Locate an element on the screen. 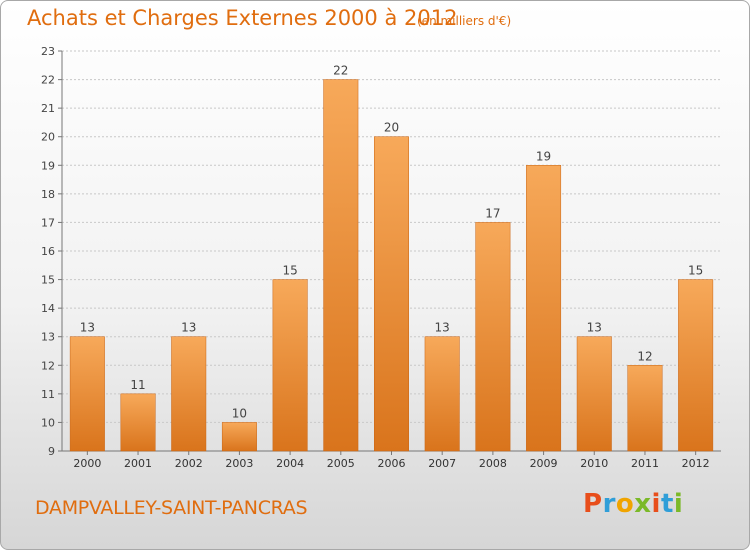 The image size is (750, 550). x-tick-label: 2000 is located at coordinates (87, 463).